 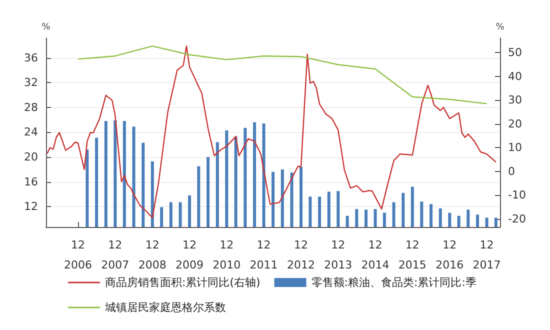 What do you see at coordinates (182, 282) in the screenshot?
I see `legend-label: 商品房销售面积:累计同比(右轴)` at bounding box center [182, 282].